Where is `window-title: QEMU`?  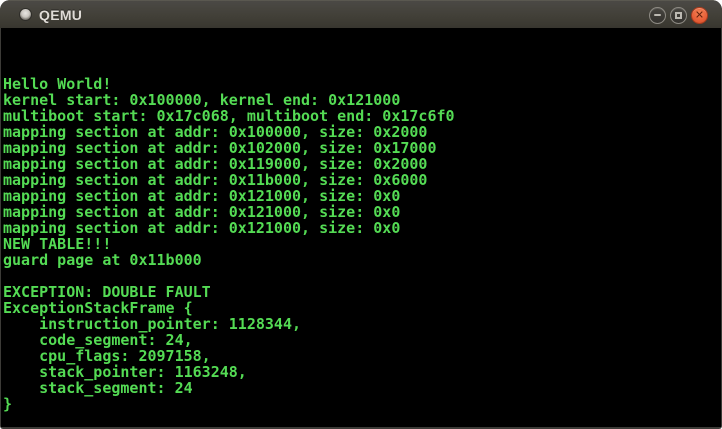 window-title: QEMU is located at coordinates (61, 14).